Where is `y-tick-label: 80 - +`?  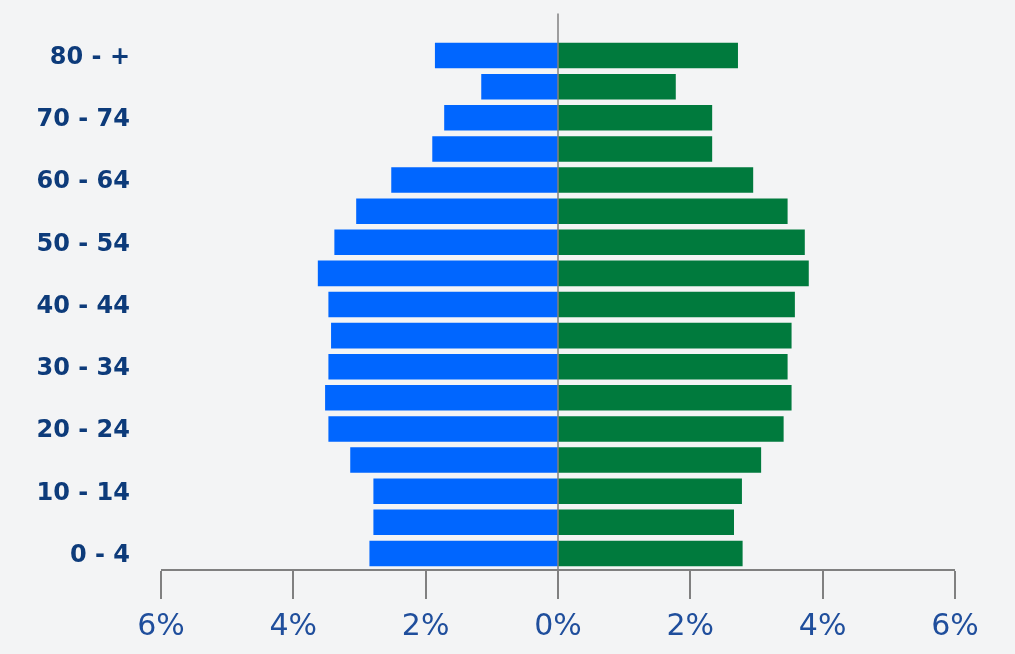
y-tick-label: 80 - + is located at coordinates (89, 55).